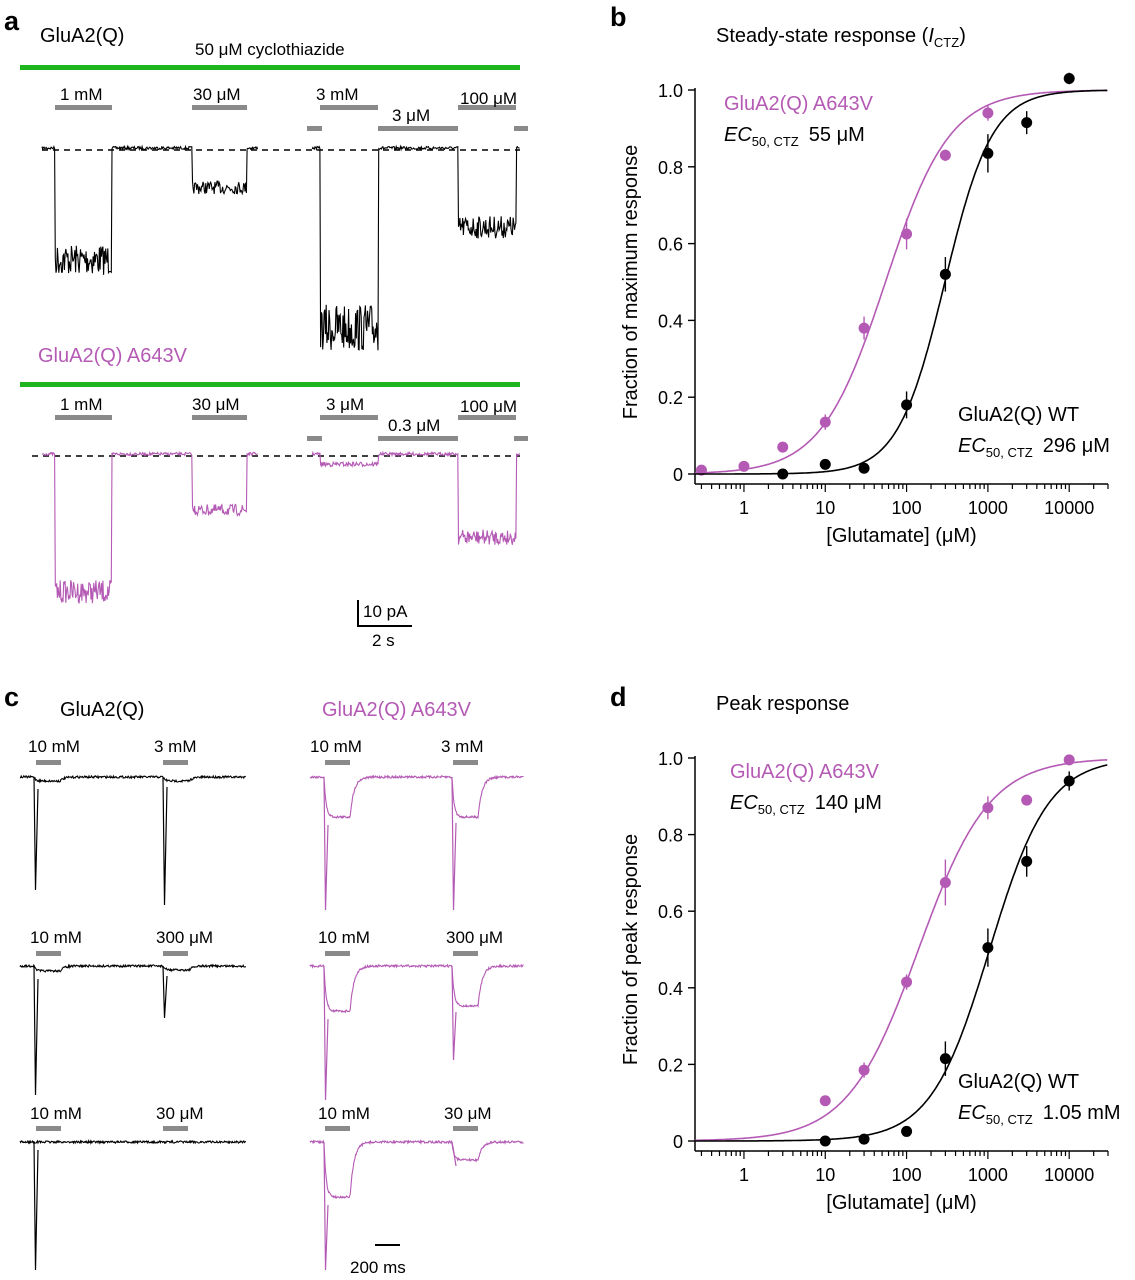  Describe the element at coordinates (291, 118) in the screenshot. I see `application-bars-wt` at that location.